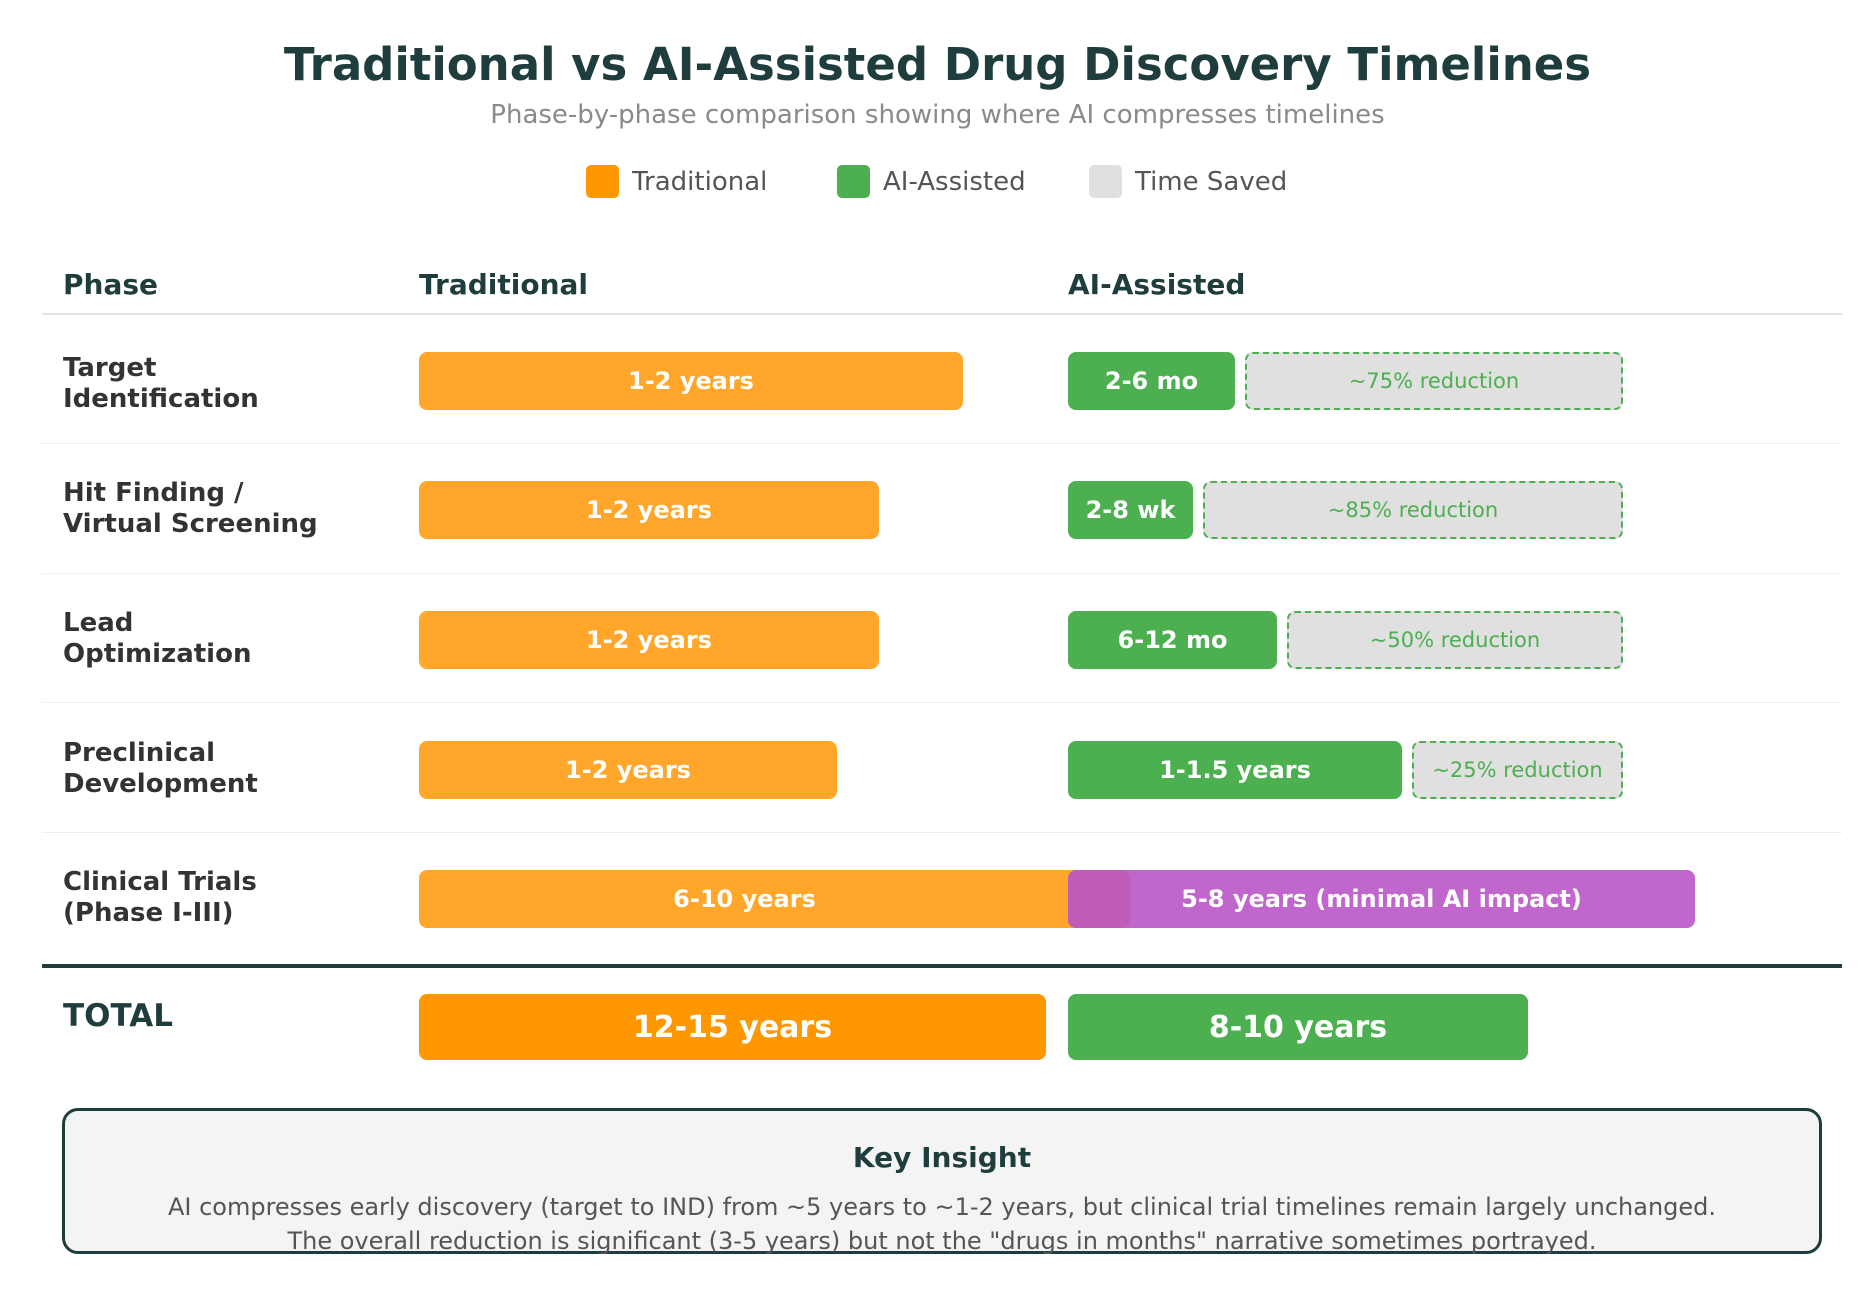 The image size is (1875, 1292). I want to click on legend-label-traditional: Traditional, so click(700, 182).